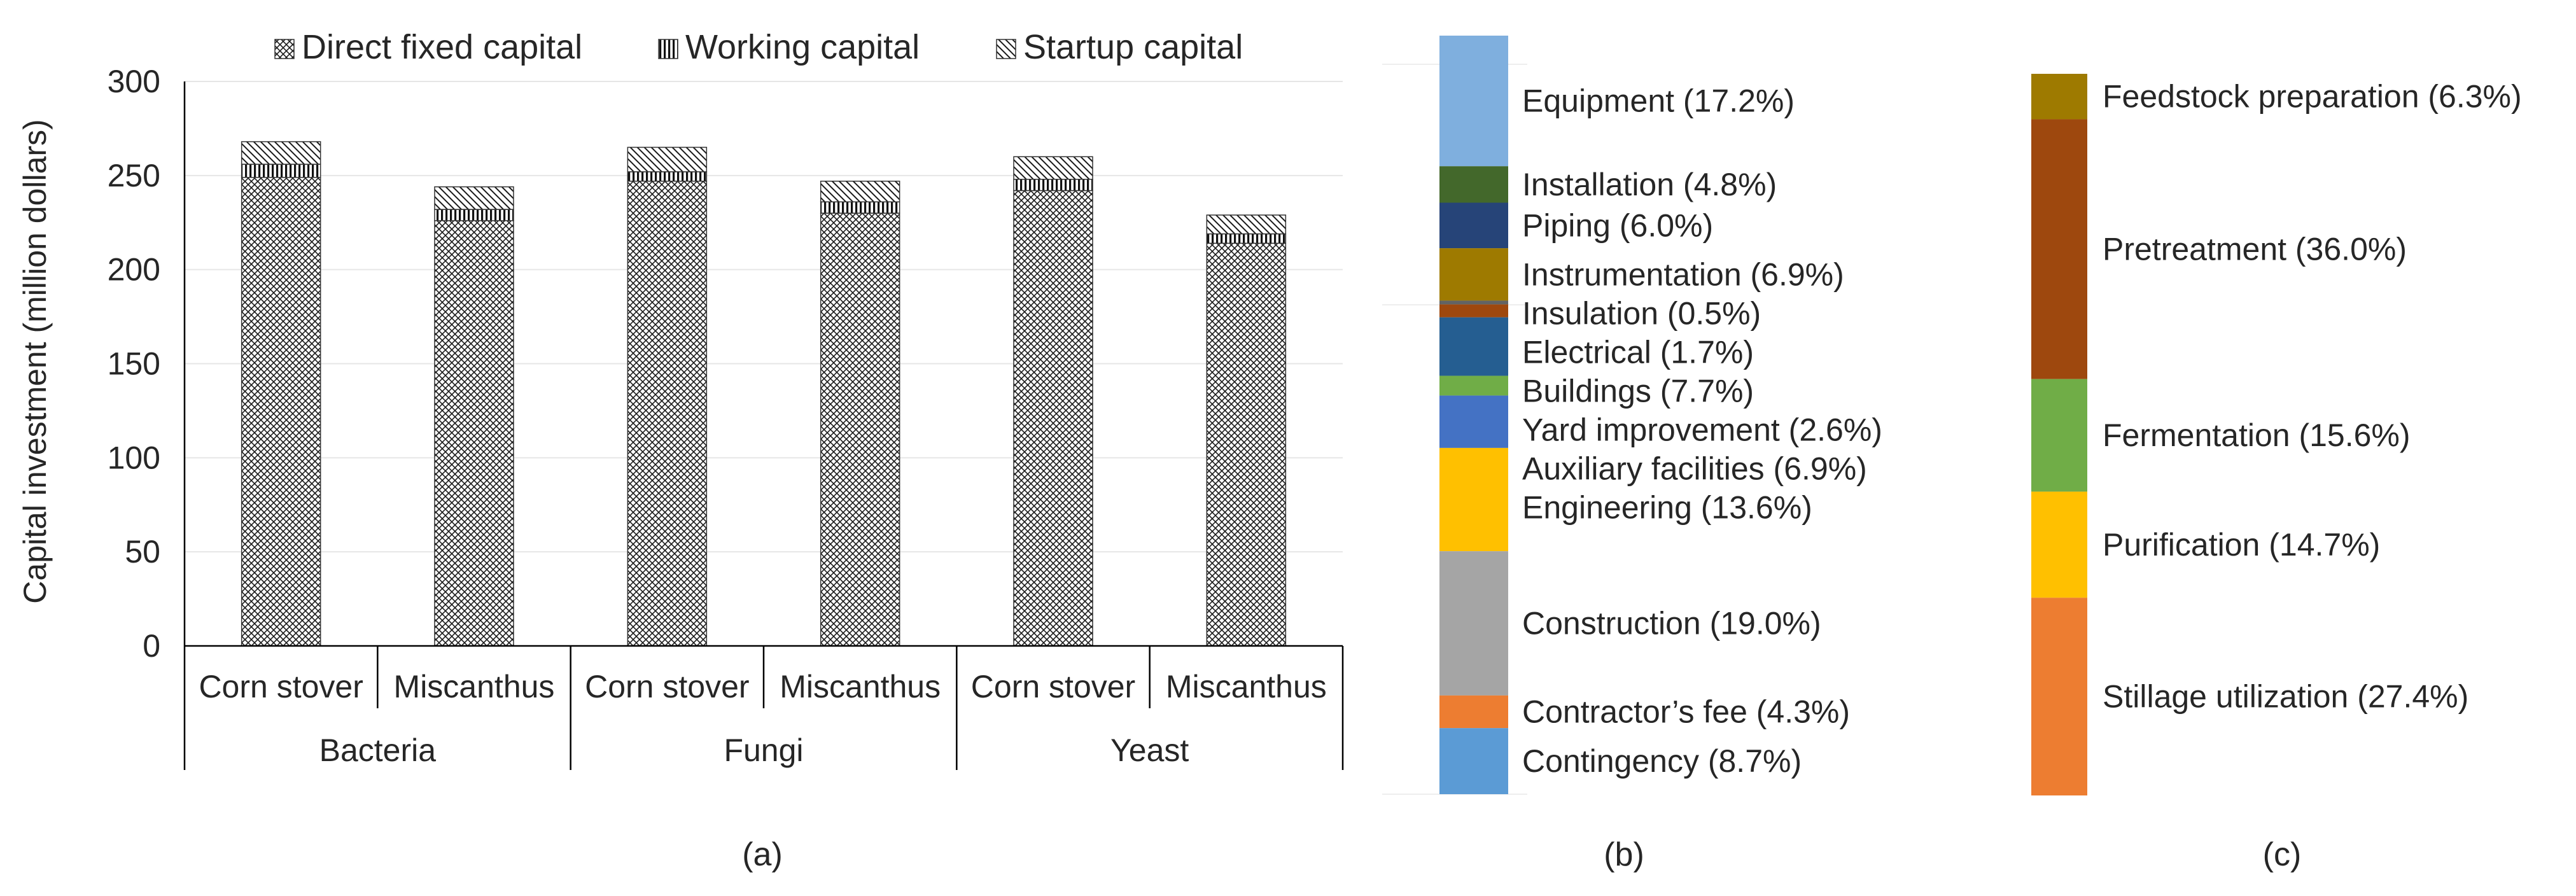  What do you see at coordinates (763, 750) in the screenshot?
I see `group-label: Fungi` at bounding box center [763, 750].